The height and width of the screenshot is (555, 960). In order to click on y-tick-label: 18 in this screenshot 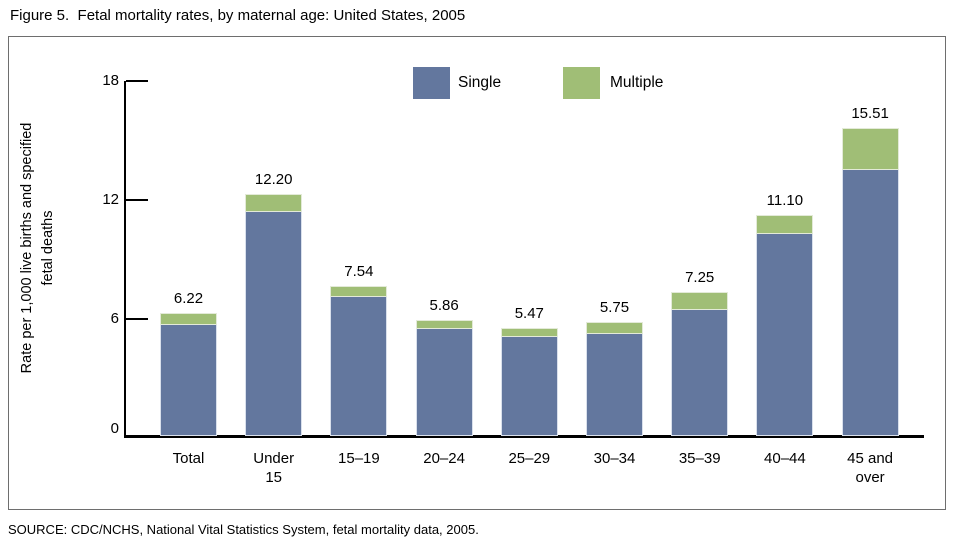, I will do `click(110, 80)`.